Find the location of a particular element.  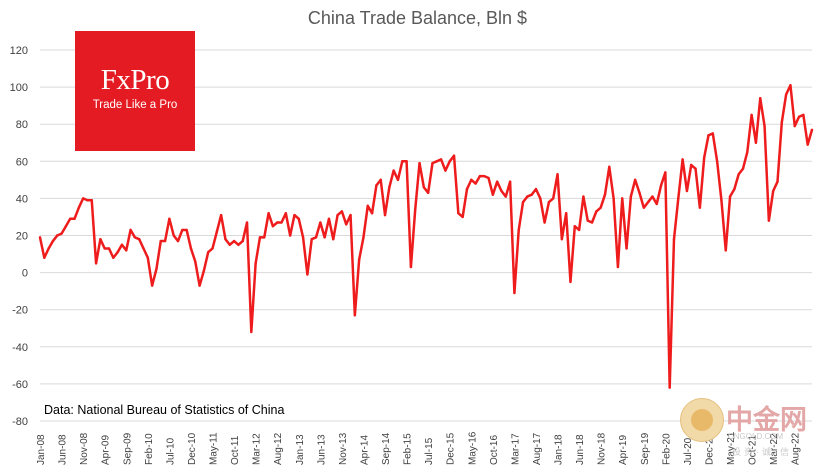

y-tick-label: 80 is located at coordinates (22, 125).